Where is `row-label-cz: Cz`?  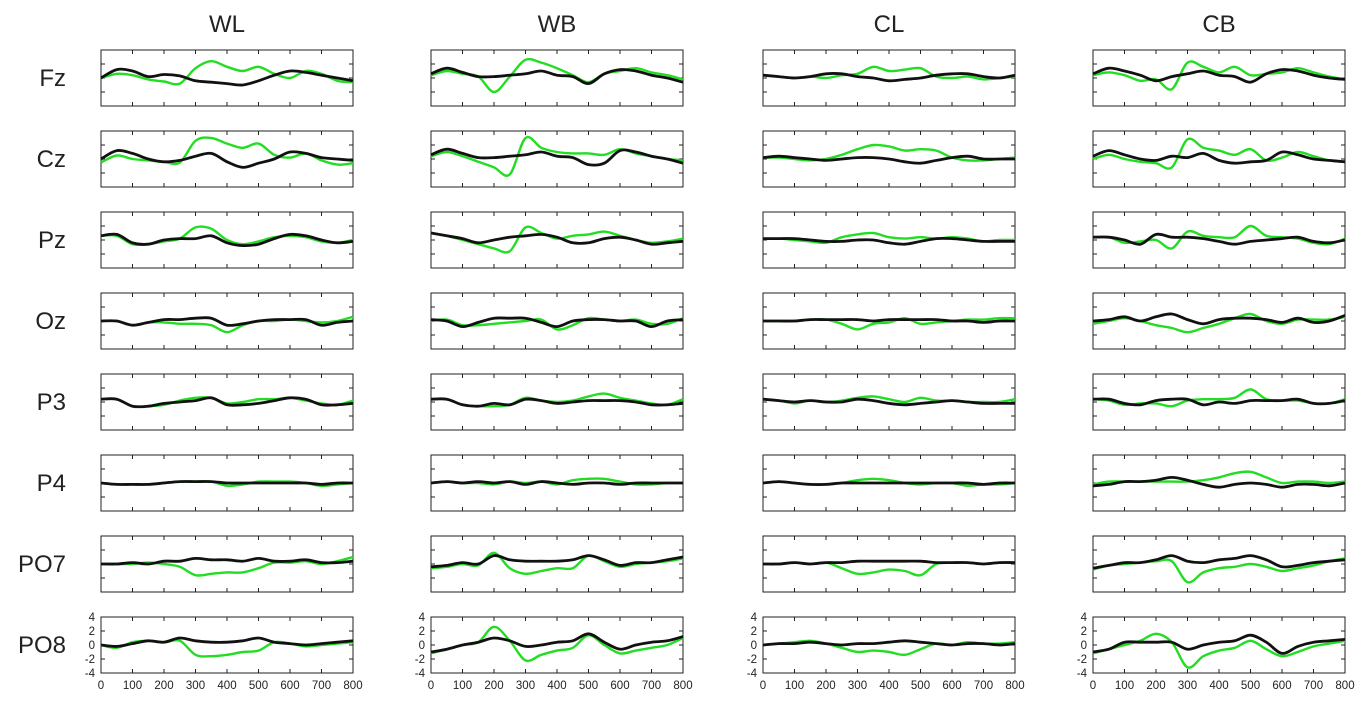
row-label-cz: Cz is located at coordinates (51, 159).